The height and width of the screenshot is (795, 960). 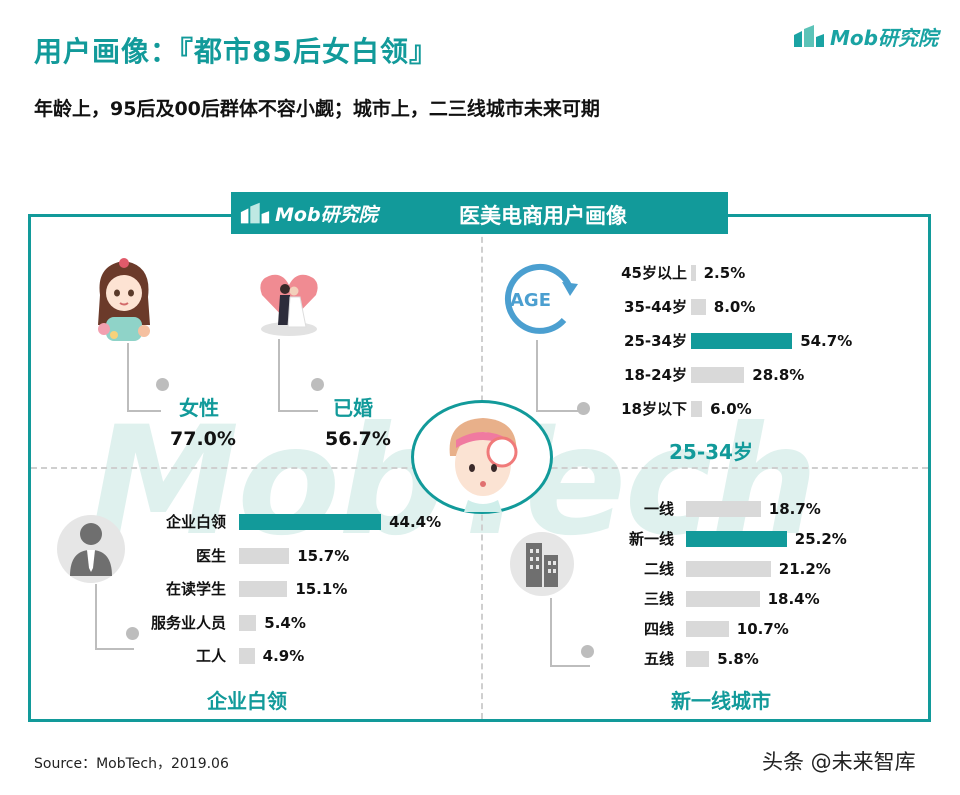 I want to click on banner-logo-text: Mob研究院, so click(x=326, y=215).